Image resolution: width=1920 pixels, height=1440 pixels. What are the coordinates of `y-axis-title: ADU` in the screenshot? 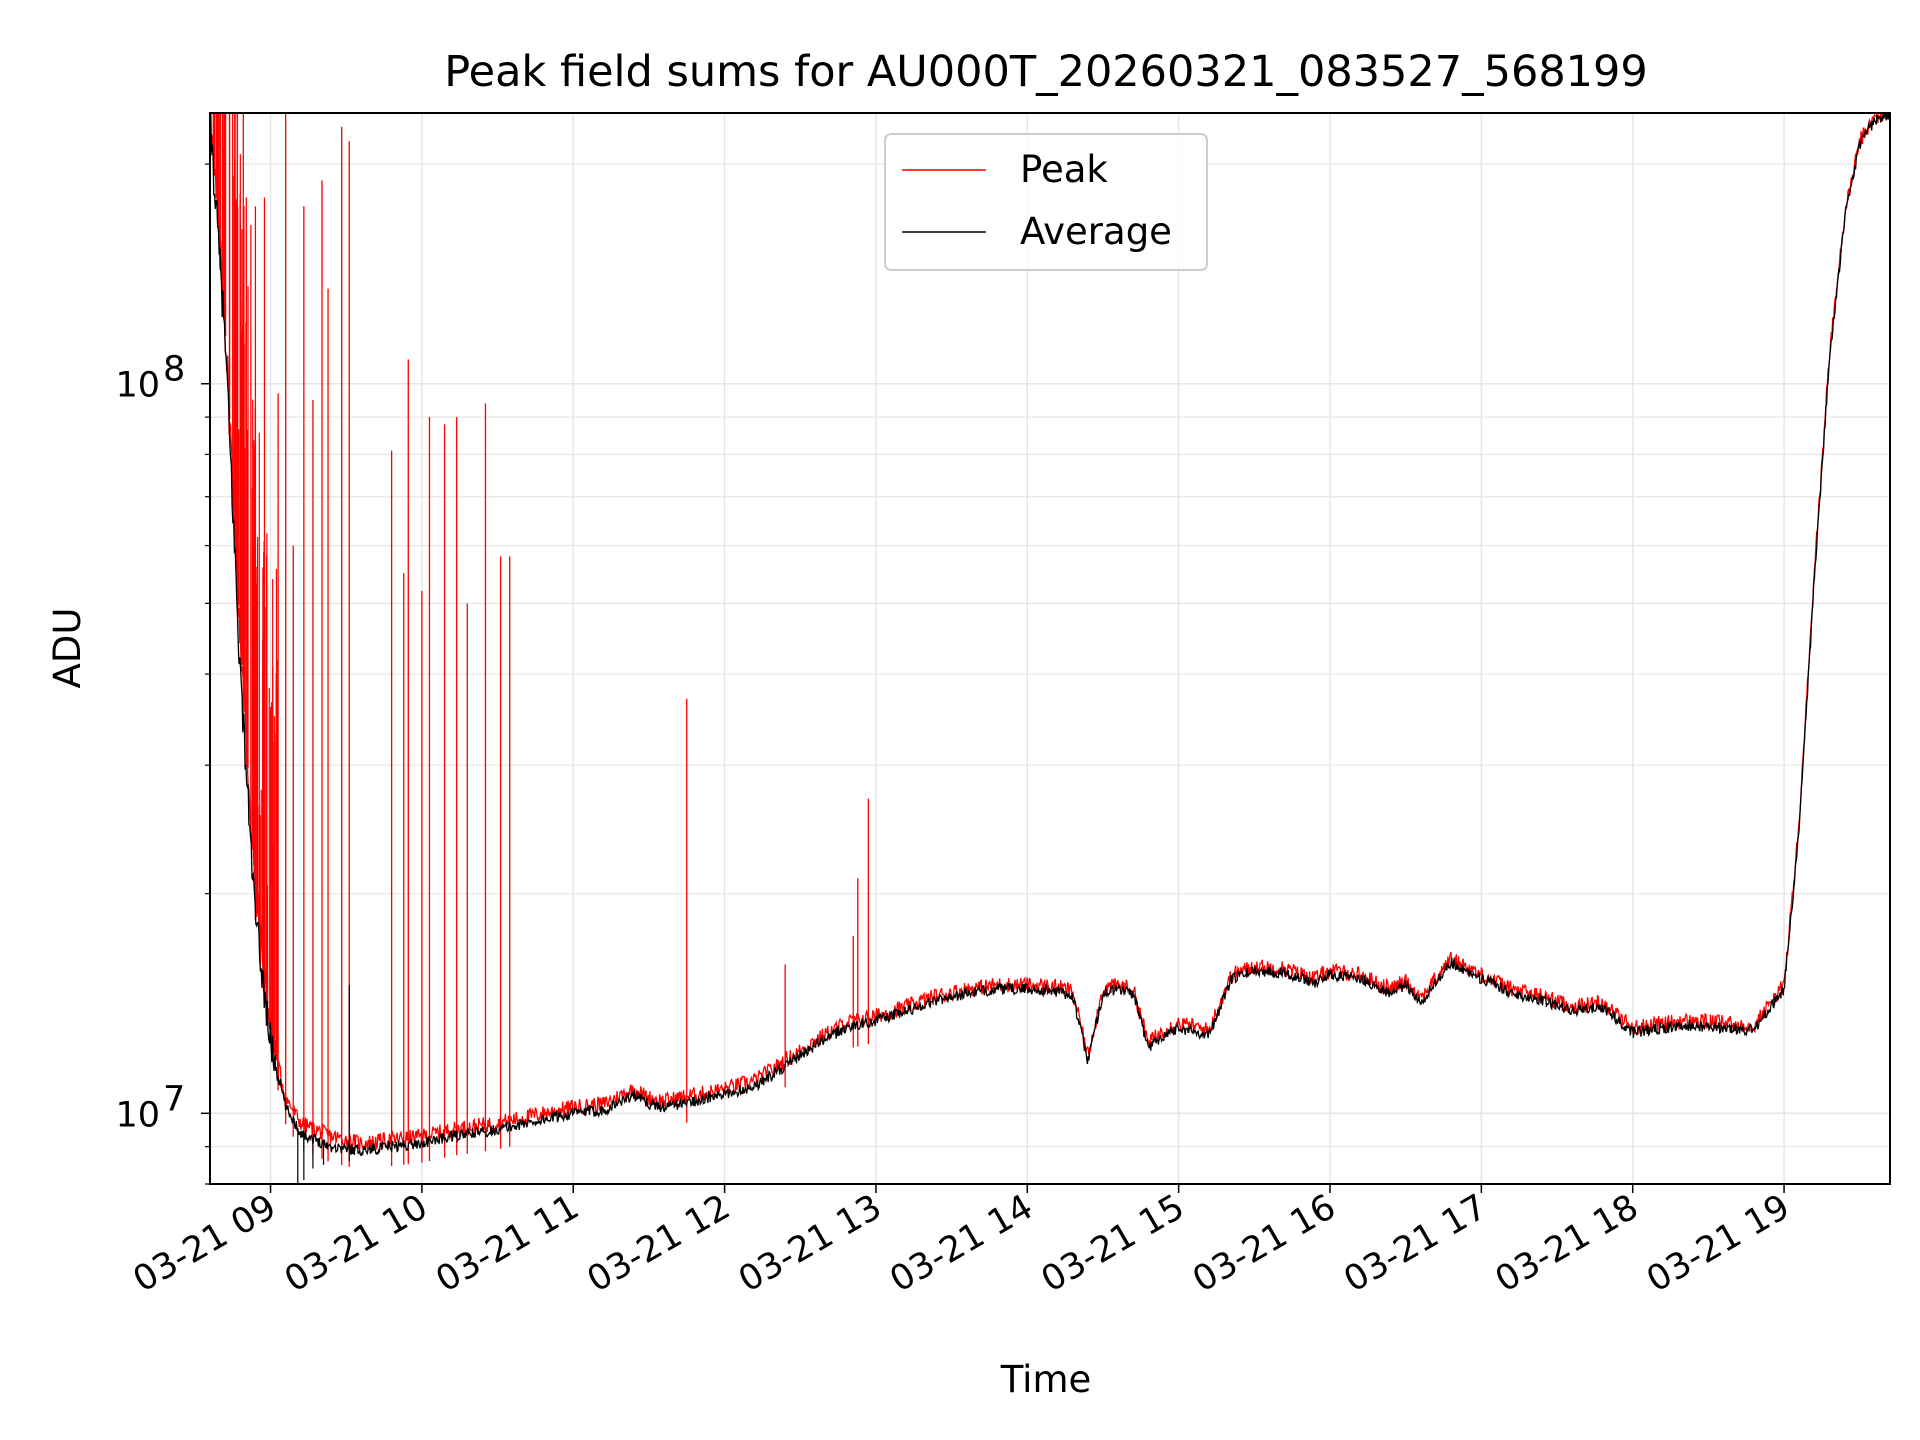 It's located at (67, 648).